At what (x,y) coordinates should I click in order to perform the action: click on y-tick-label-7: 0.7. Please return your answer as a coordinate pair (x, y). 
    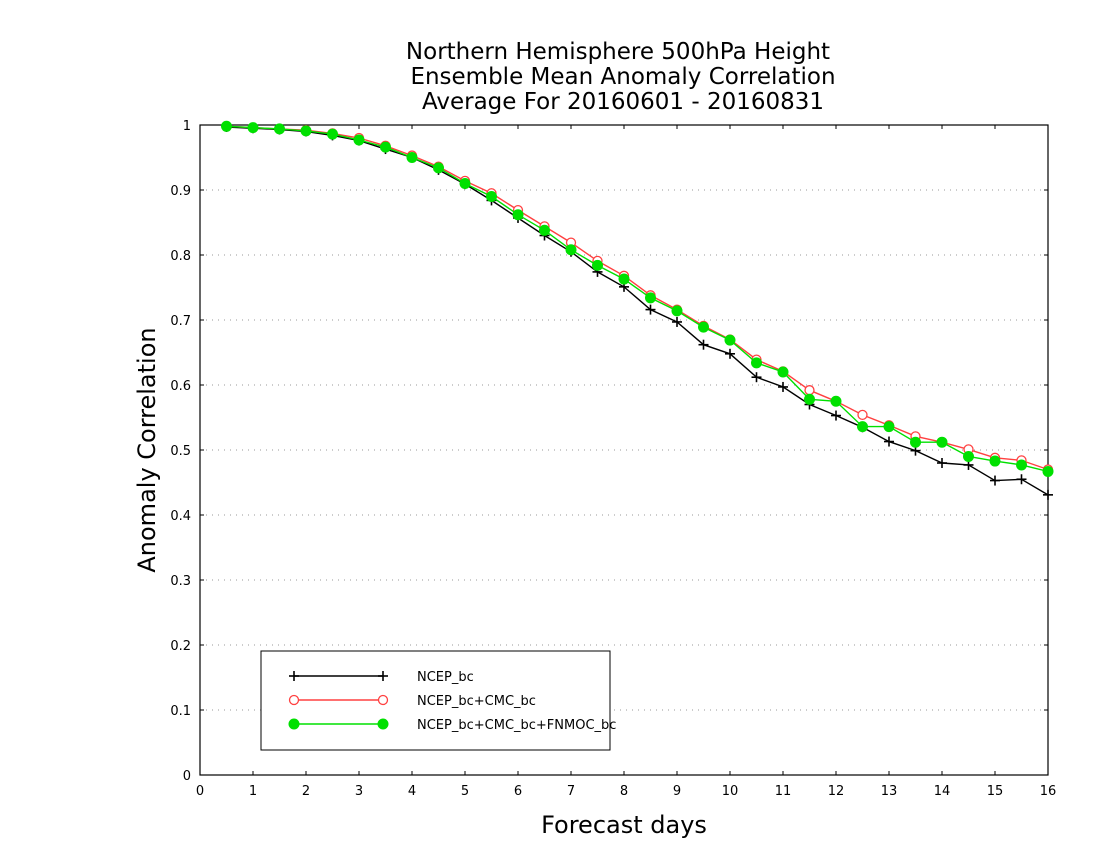
    Looking at the image, I should click on (180, 321).